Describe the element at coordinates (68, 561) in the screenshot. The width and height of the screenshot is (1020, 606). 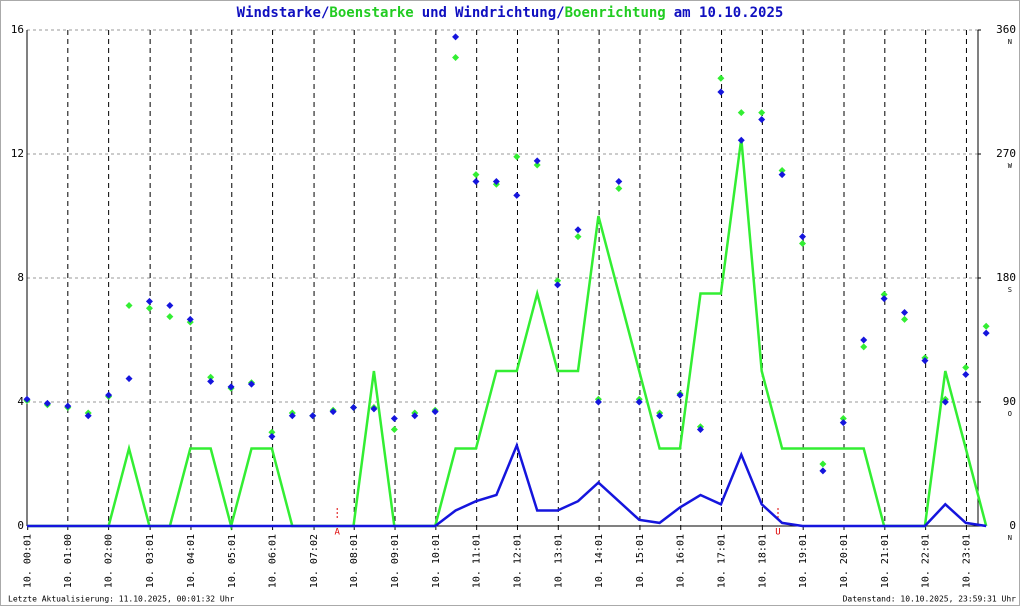
I see `x-tick-label: 10. 01:00` at that location.